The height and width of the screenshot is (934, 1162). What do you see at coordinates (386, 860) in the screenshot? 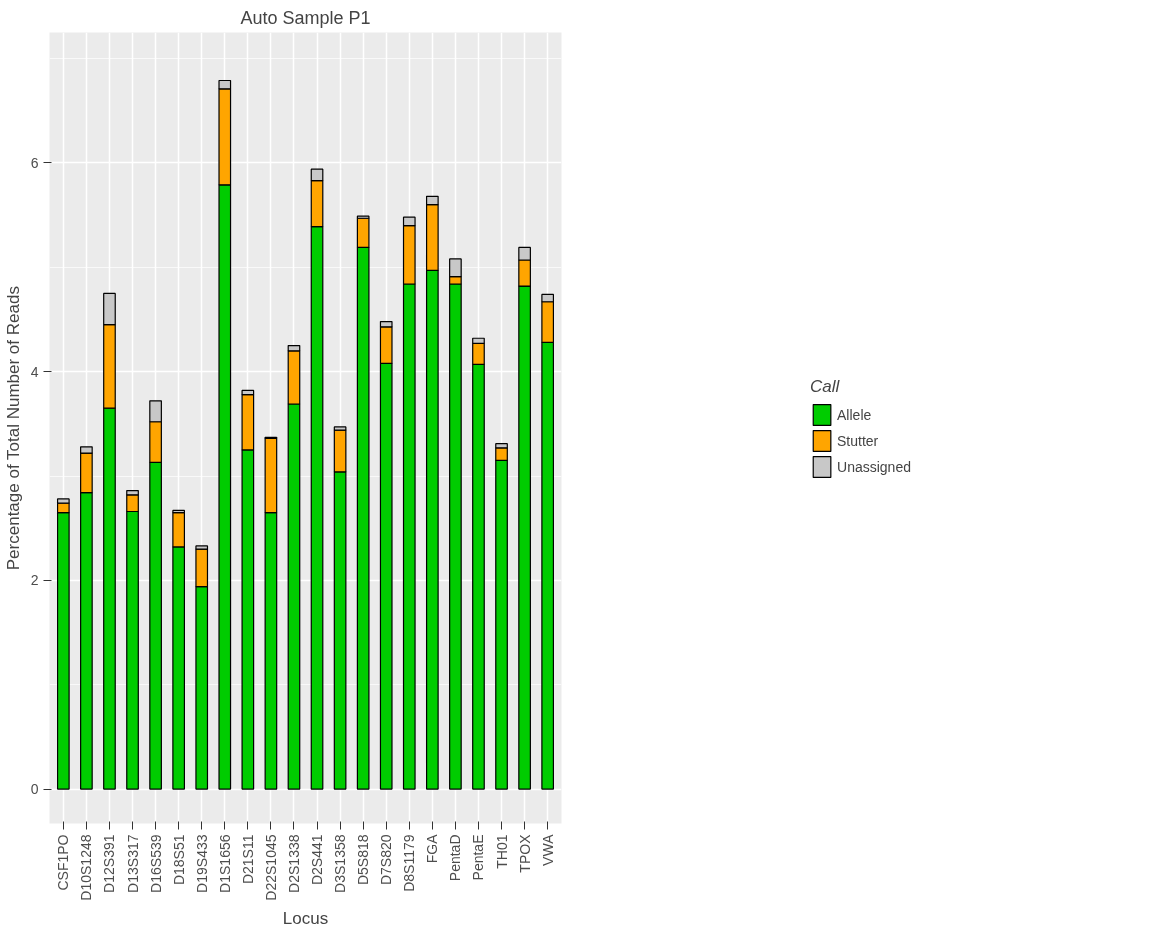
I see `x-tick-label: D7S820` at bounding box center [386, 860].